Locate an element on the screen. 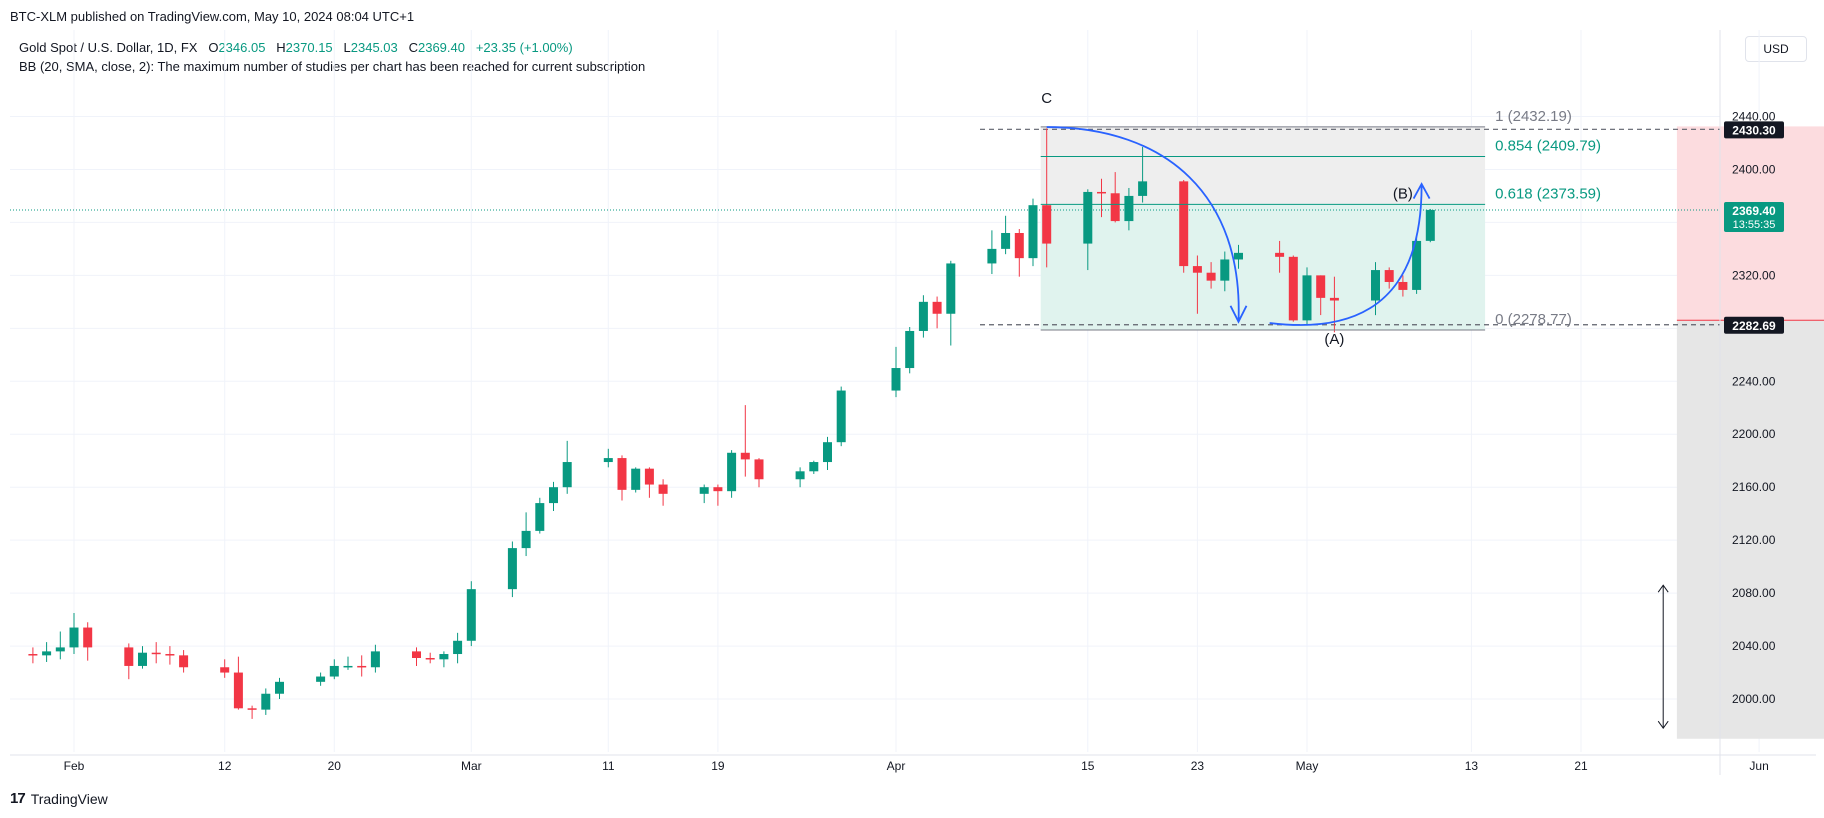  x-tick-label: Apr is located at coordinates (896, 766).